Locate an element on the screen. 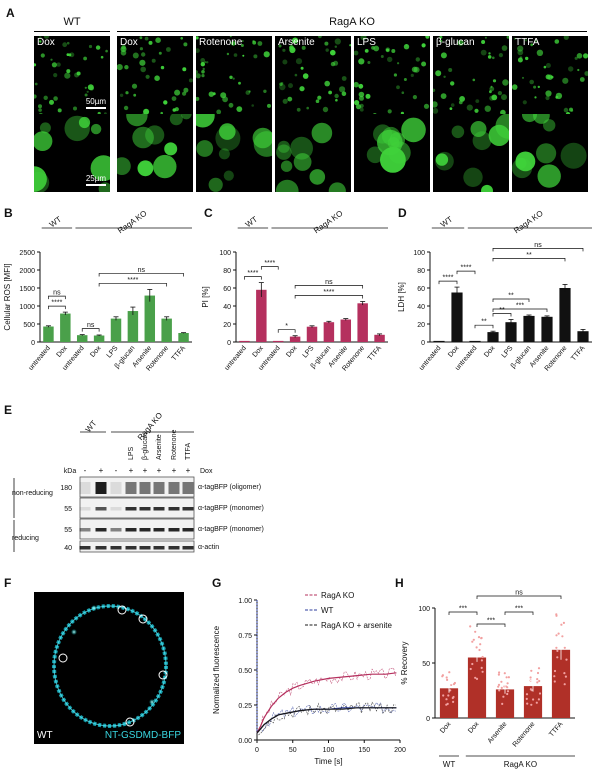 The width and height of the screenshot is (600, 774). group-label-wt: WT is located at coordinates (449, 764).